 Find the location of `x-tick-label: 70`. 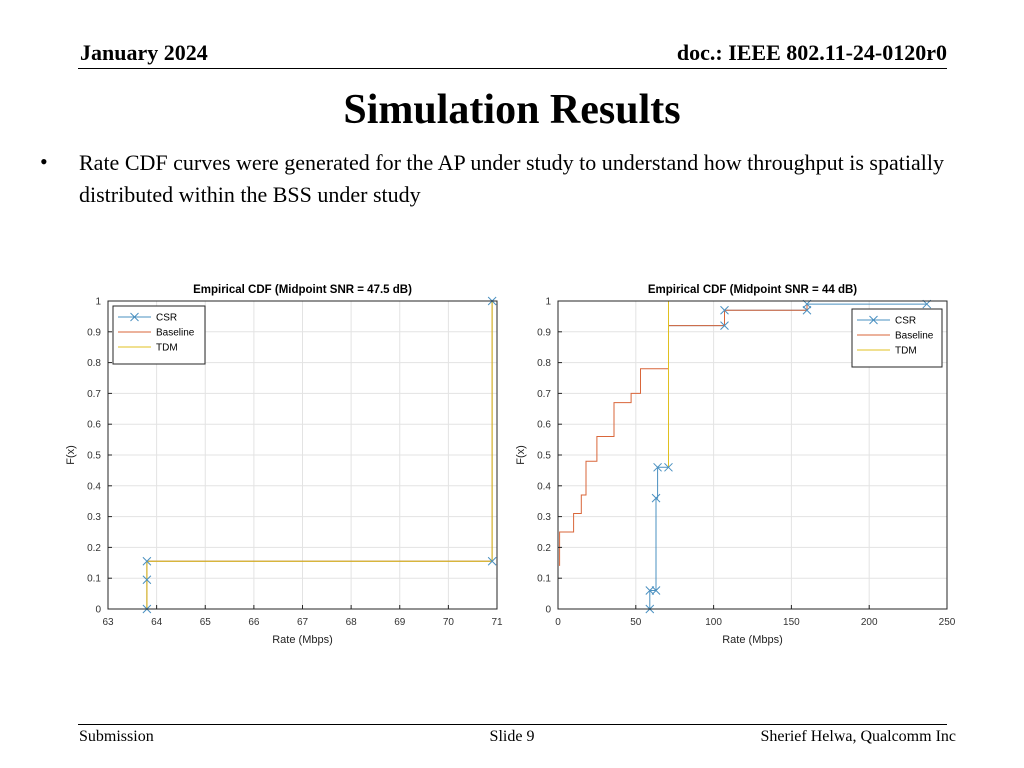

x-tick-label: 70 is located at coordinates (449, 622).